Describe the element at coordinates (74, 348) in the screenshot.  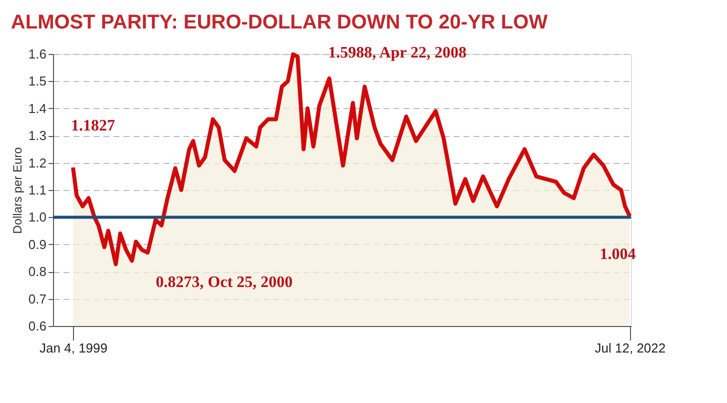
I see `x-tick-label: Jan 4, 1999` at that location.